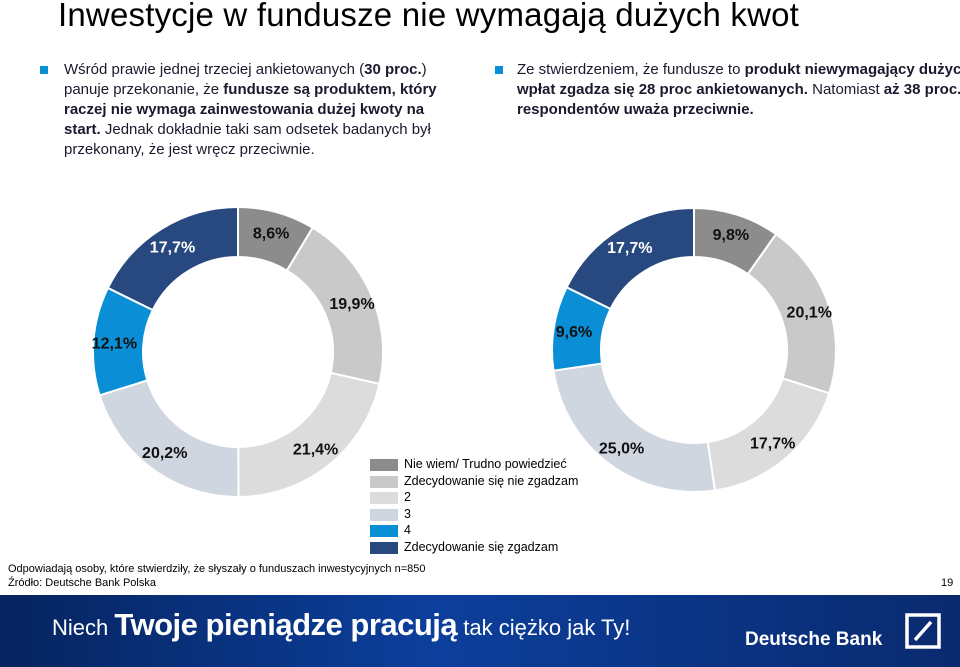  Describe the element at coordinates (731, 235) in the screenshot. I see `slice-label: 9,8%` at that location.